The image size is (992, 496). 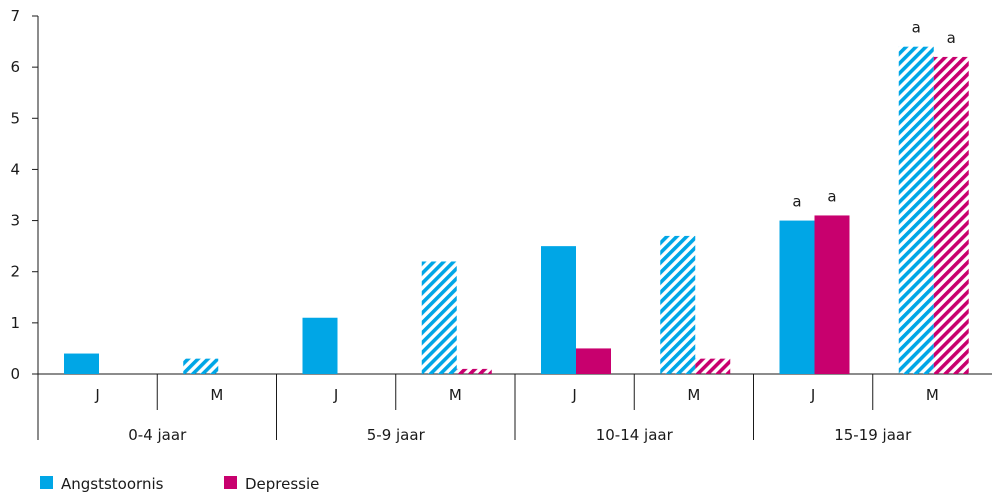 I want to click on x-group-label: 10-14 jaar, so click(x=635, y=435).